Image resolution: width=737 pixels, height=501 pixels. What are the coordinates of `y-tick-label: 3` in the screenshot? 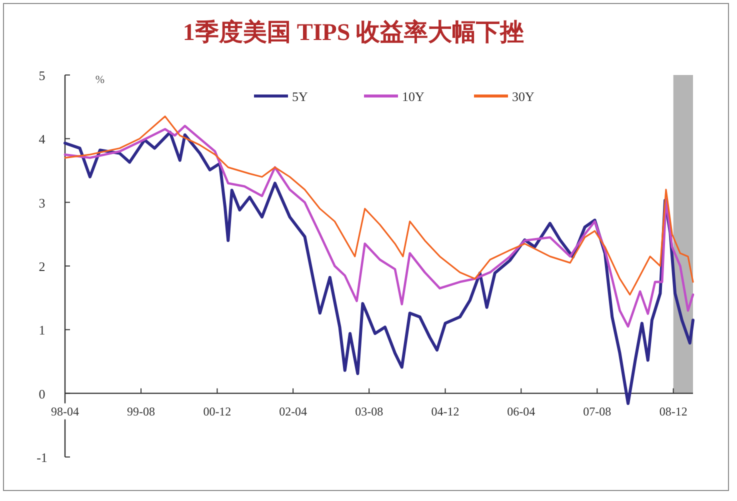 It's located at (42, 202).